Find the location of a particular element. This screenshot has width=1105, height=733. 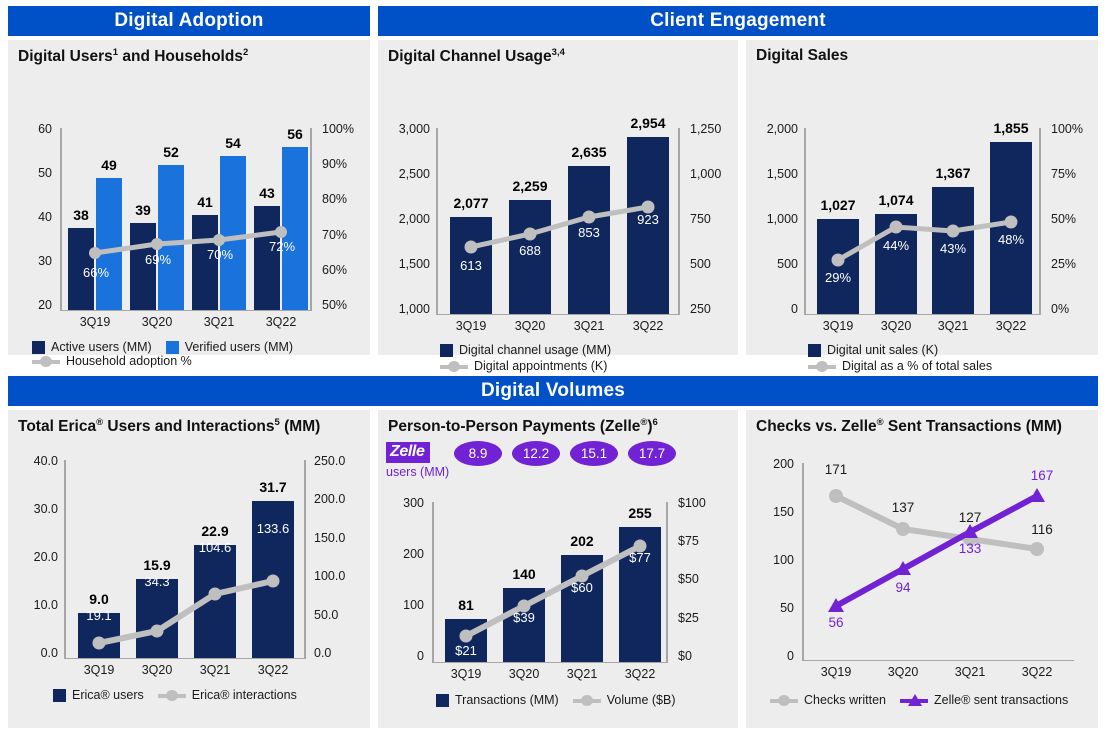

line-value-label: 133.6 is located at coordinates (273, 528).